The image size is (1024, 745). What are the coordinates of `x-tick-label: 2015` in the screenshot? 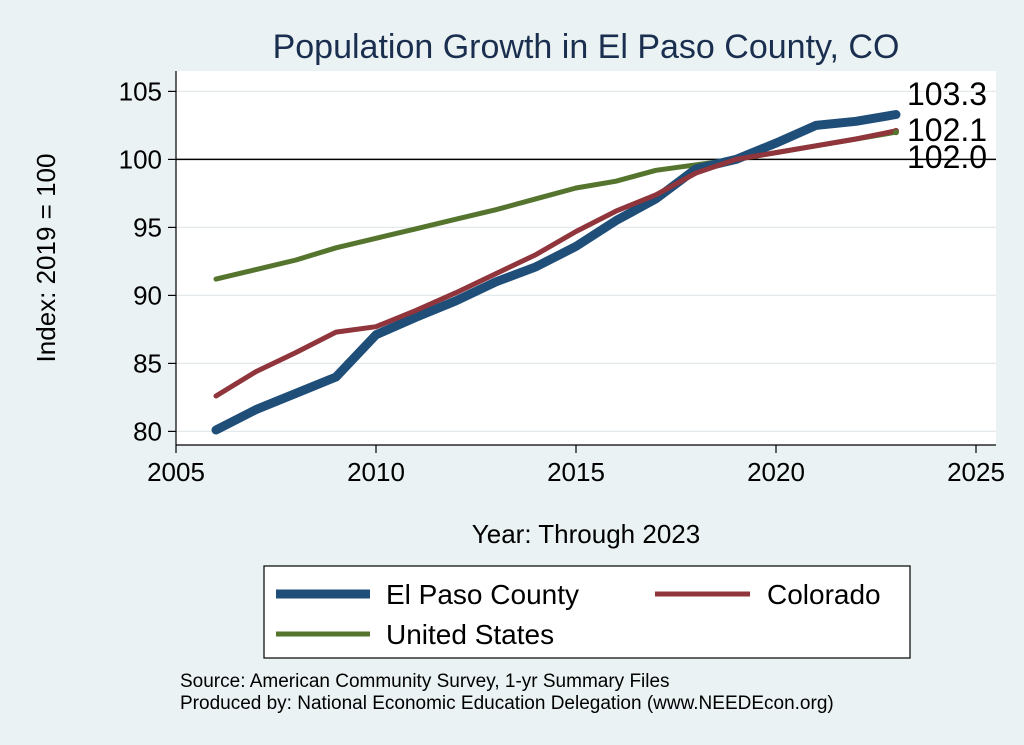 It's located at (576, 472).